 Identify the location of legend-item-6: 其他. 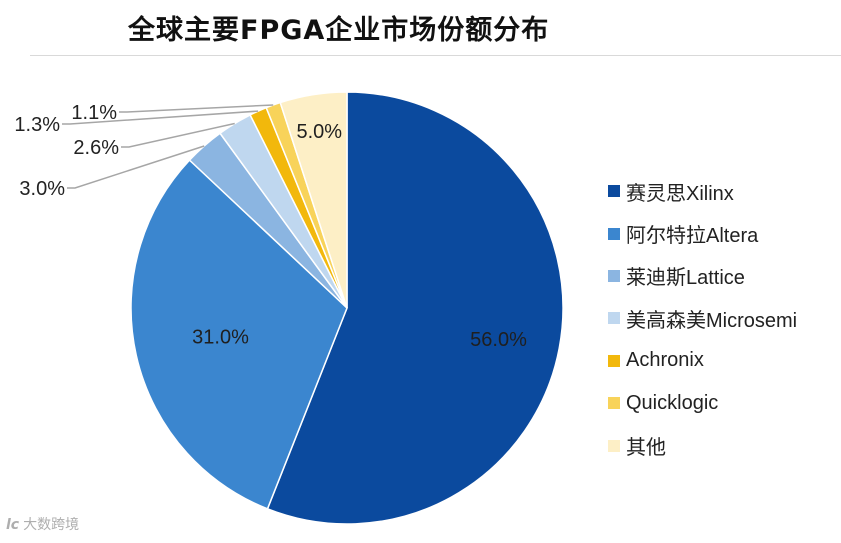
(702, 445).